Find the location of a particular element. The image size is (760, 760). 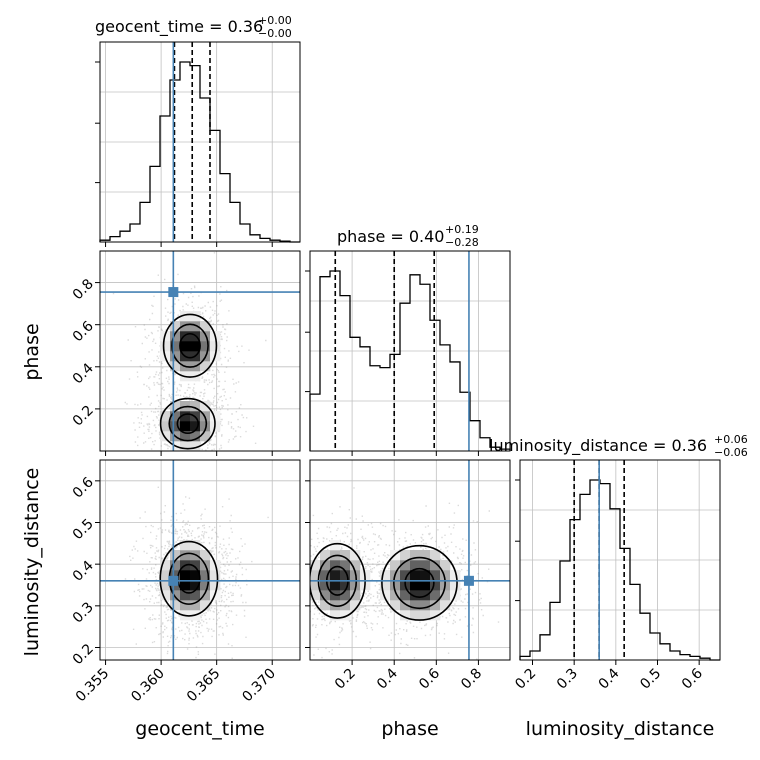

title-geocent-time-lower: −0.00 is located at coordinates (275, 33).